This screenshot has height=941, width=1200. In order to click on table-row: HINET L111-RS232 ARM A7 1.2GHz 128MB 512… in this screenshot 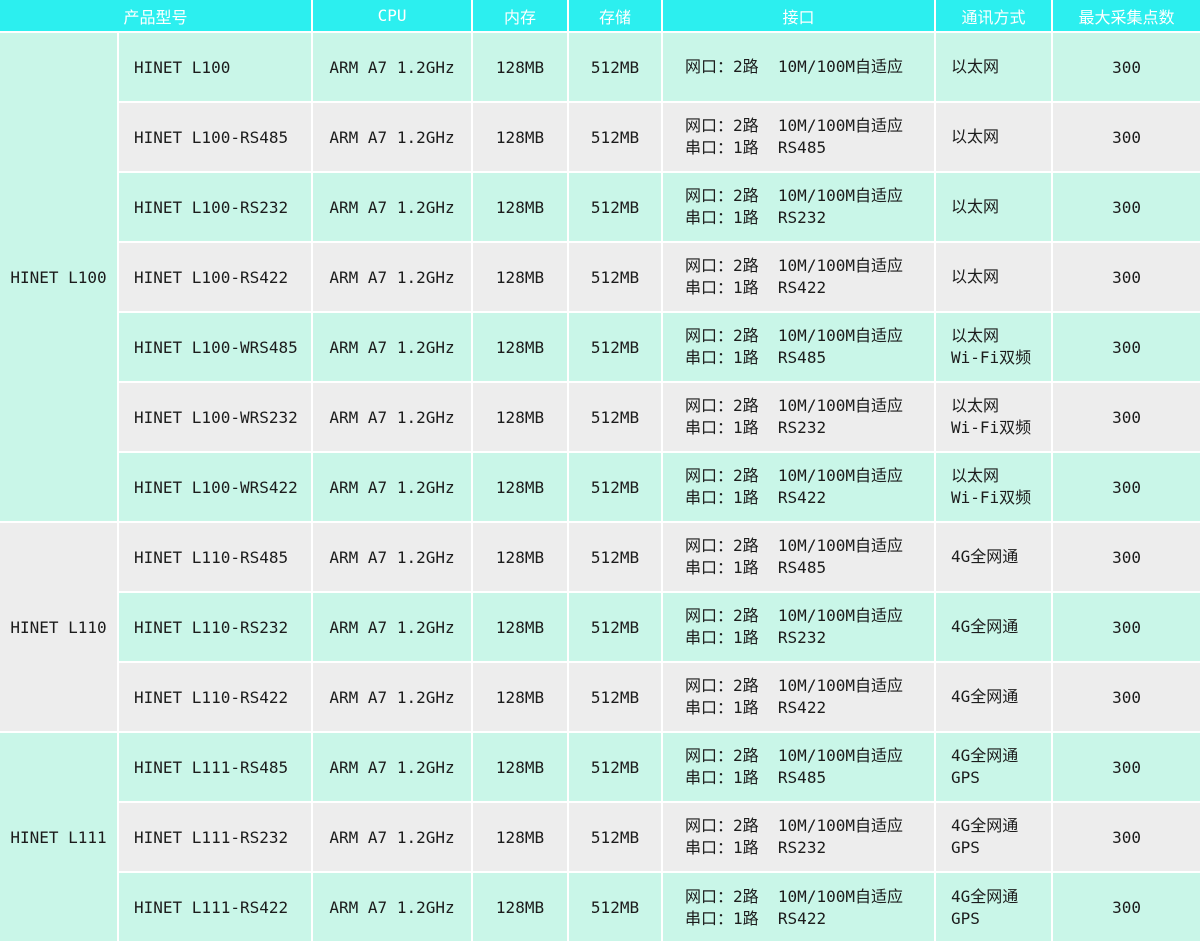, I will do `click(600, 837)`.